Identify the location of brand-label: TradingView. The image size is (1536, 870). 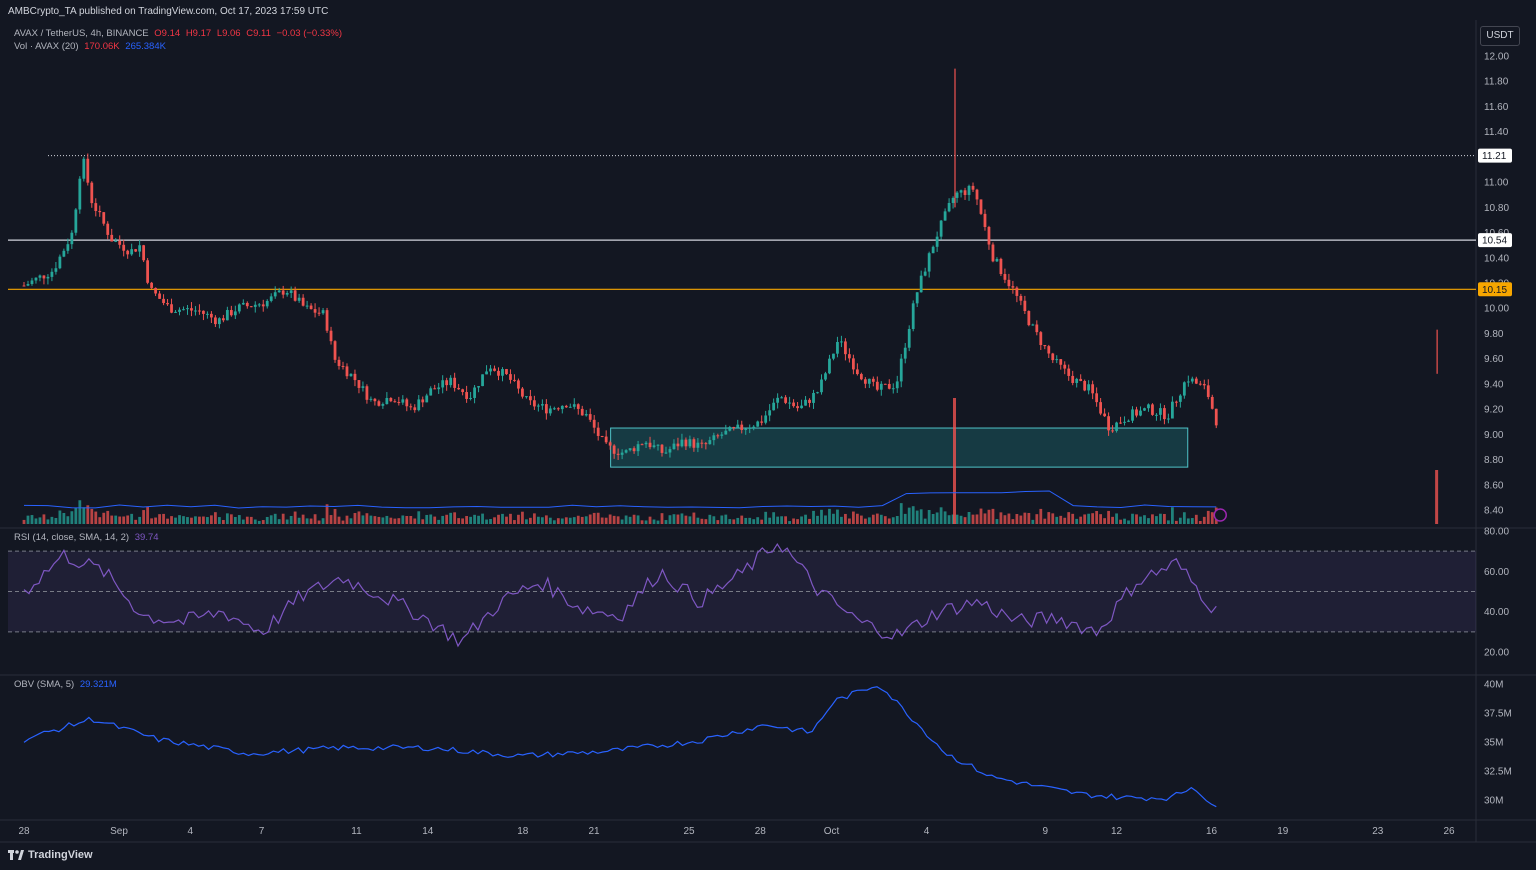
(60, 855).